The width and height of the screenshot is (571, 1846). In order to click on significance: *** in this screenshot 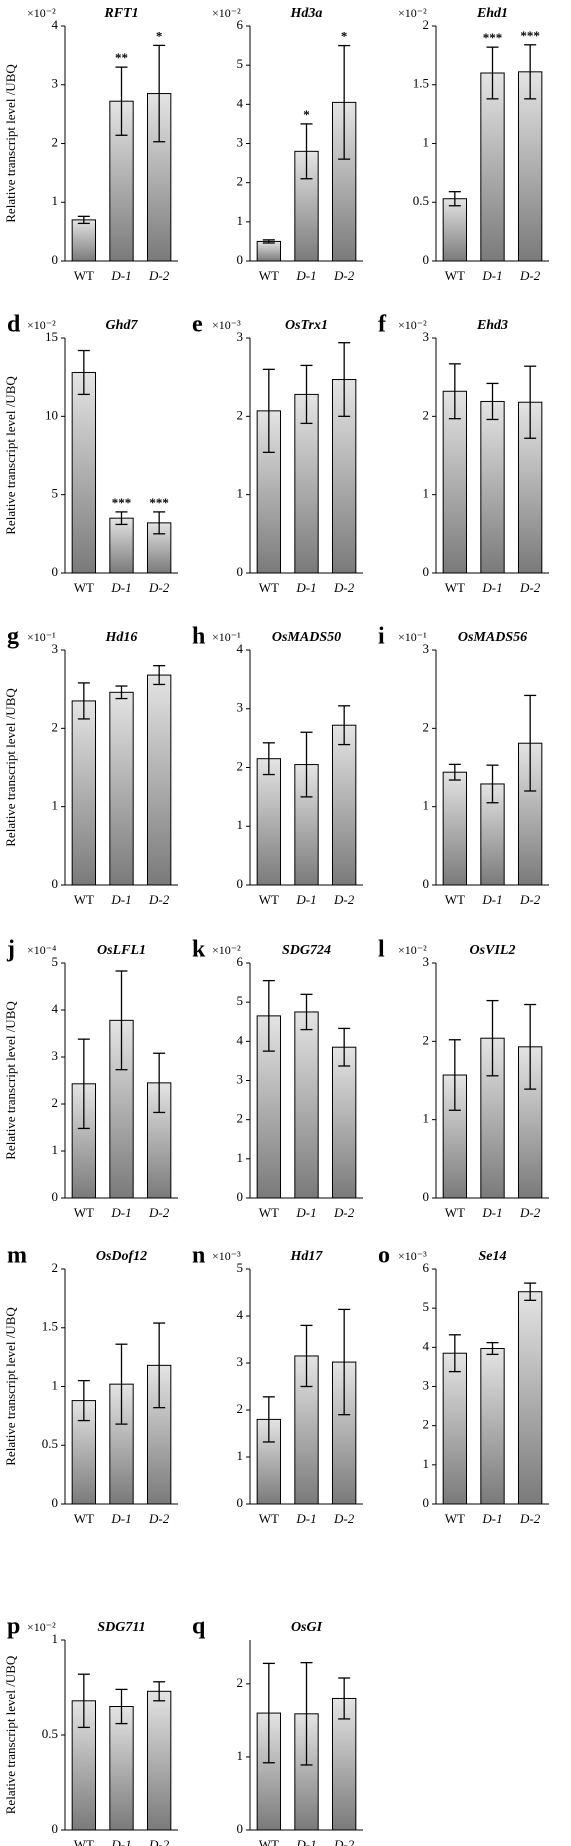, I will do `click(530, 35)`.